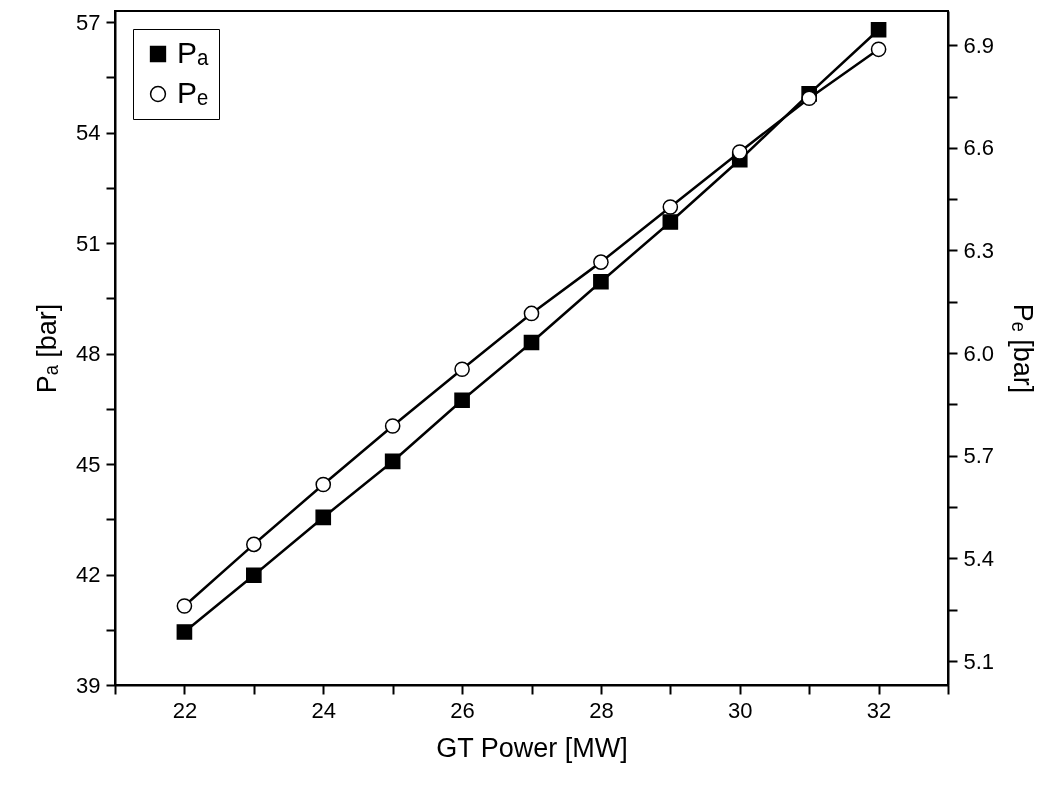 Image resolution: width=1062 pixels, height=792 pixels. I want to click on x-tick-label: 32, so click(879, 710).